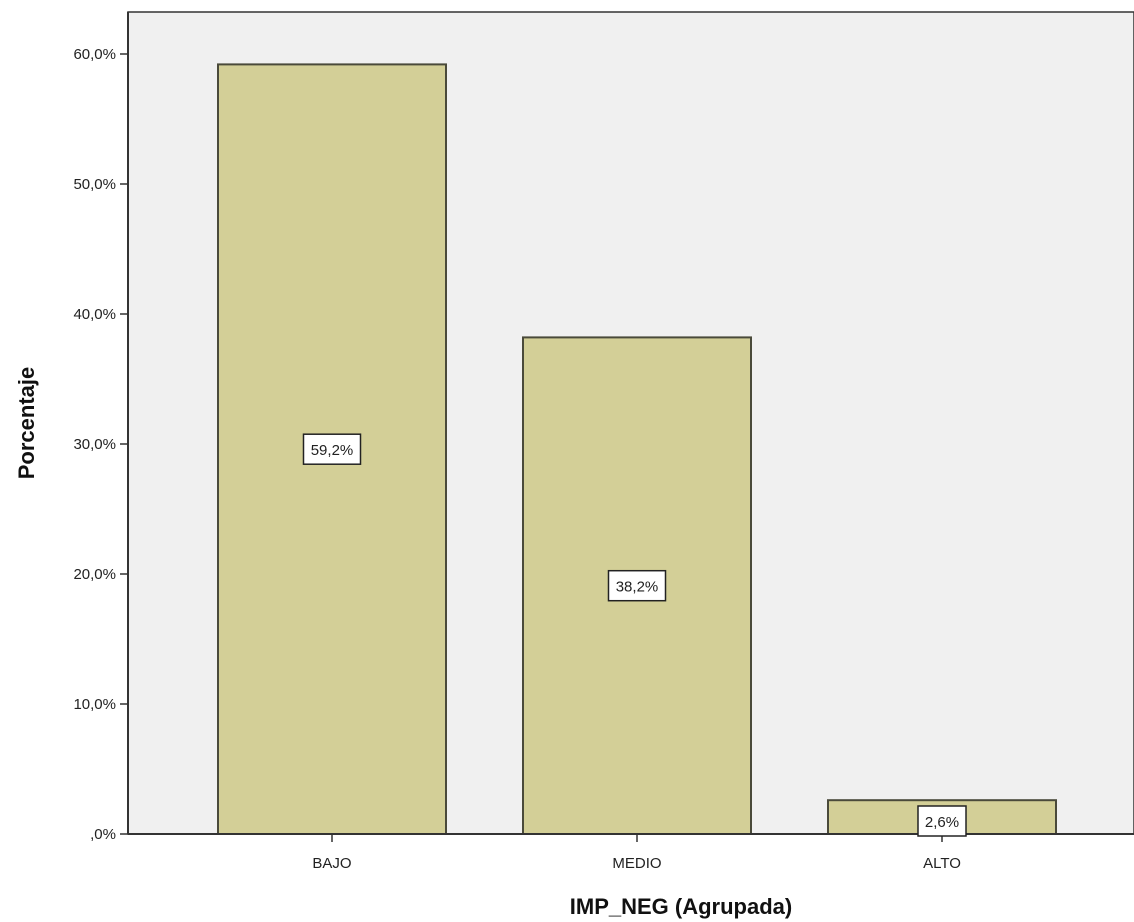 The height and width of the screenshot is (922, 1134). I want to click on data-label-text: 59,2%, so click(332, 450).